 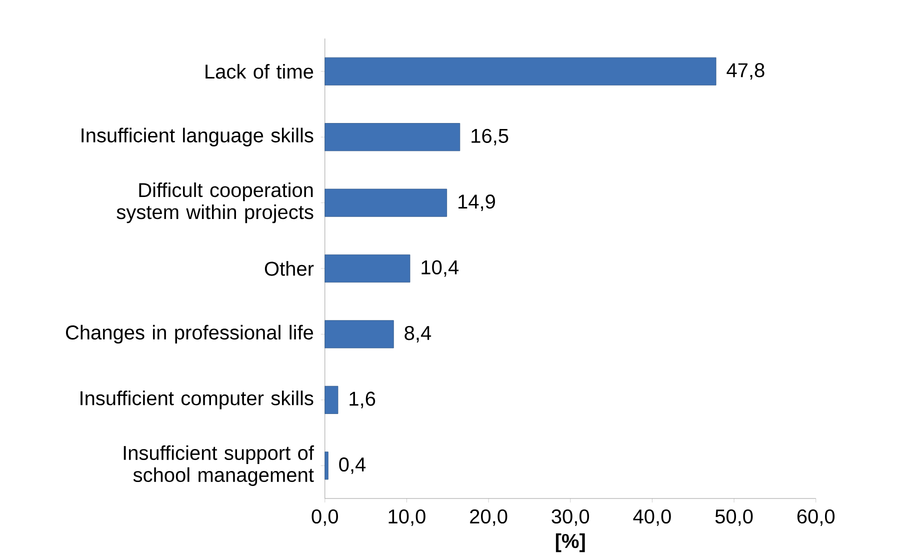 I want to click on x-tick-label: 20,0, so click(x=489, y=517).